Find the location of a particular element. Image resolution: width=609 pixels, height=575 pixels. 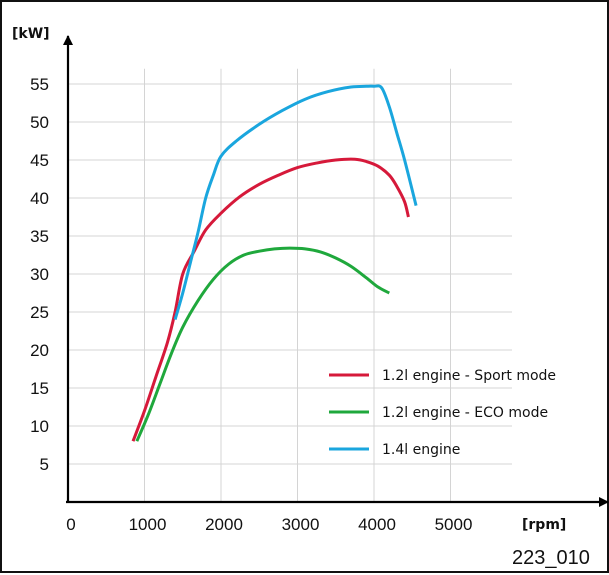

x-tick-label: 5000 is located at coordinates (454, 524).